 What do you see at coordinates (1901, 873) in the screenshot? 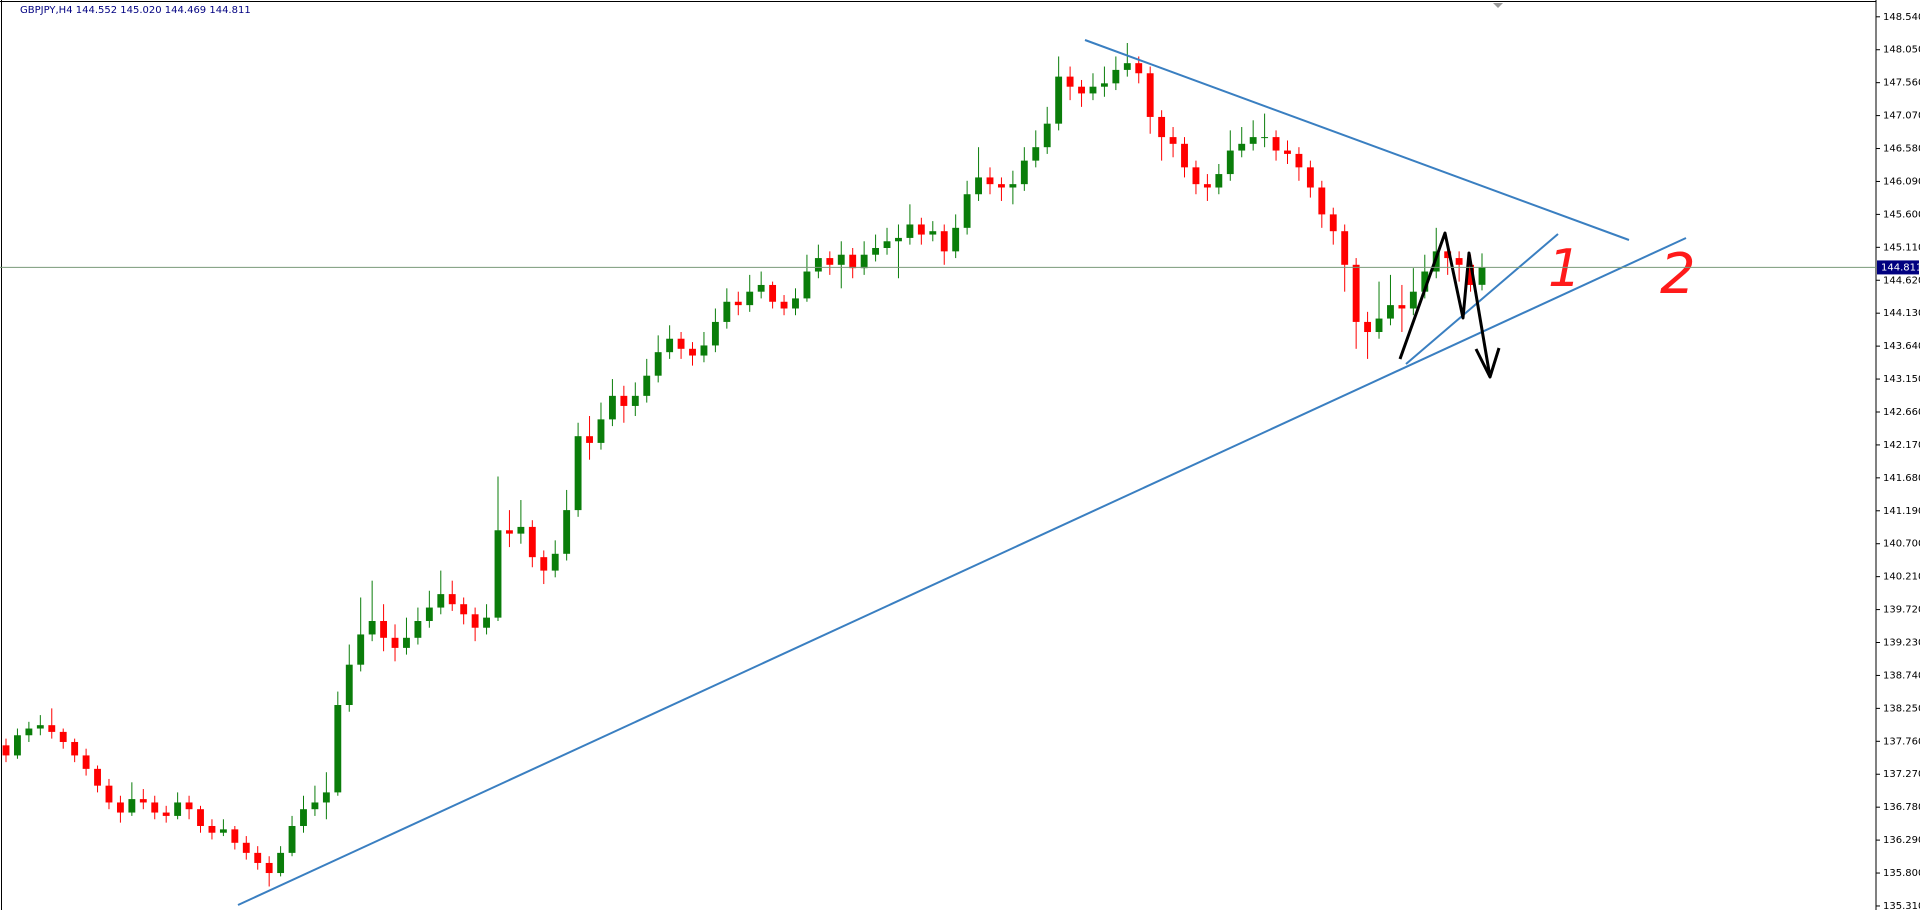
I see `y-tick-label: 135.800` at bounding box center [1901, 873].